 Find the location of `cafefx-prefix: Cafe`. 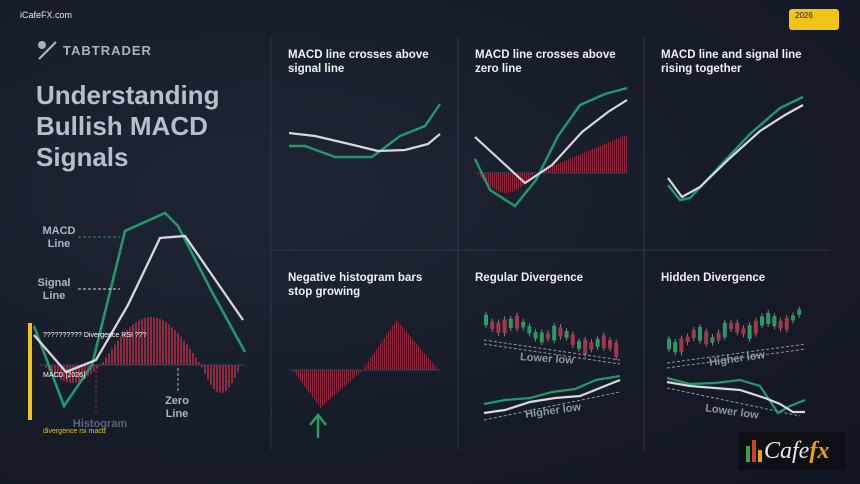

cafefx-prefix: Cafe is located at coordinates (787, 450).